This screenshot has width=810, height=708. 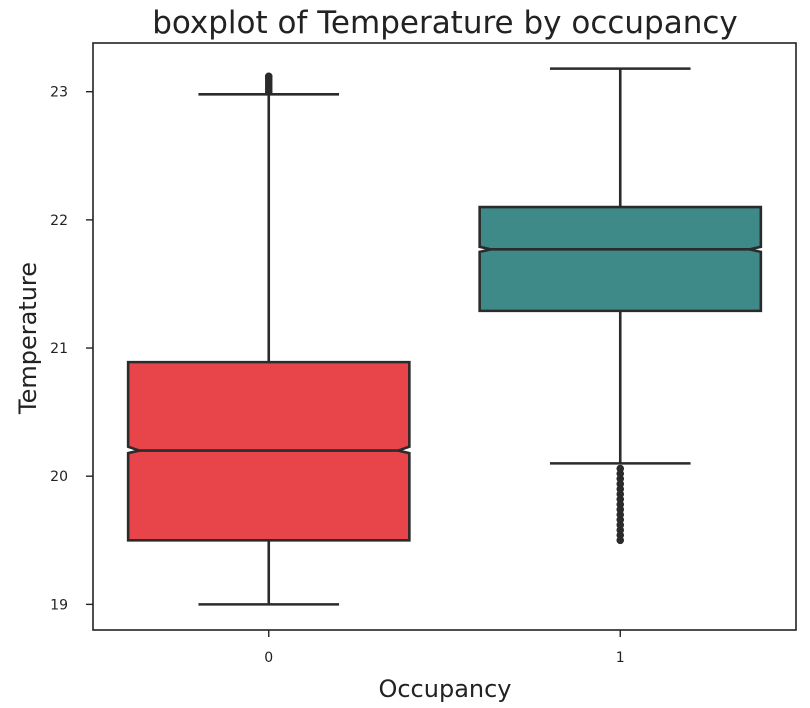 What do you see at coordinates (445, 23) in the screenshot?
I see `chart-title: boxplot of Temperature by occupancy` at bounding box center [445, 23].